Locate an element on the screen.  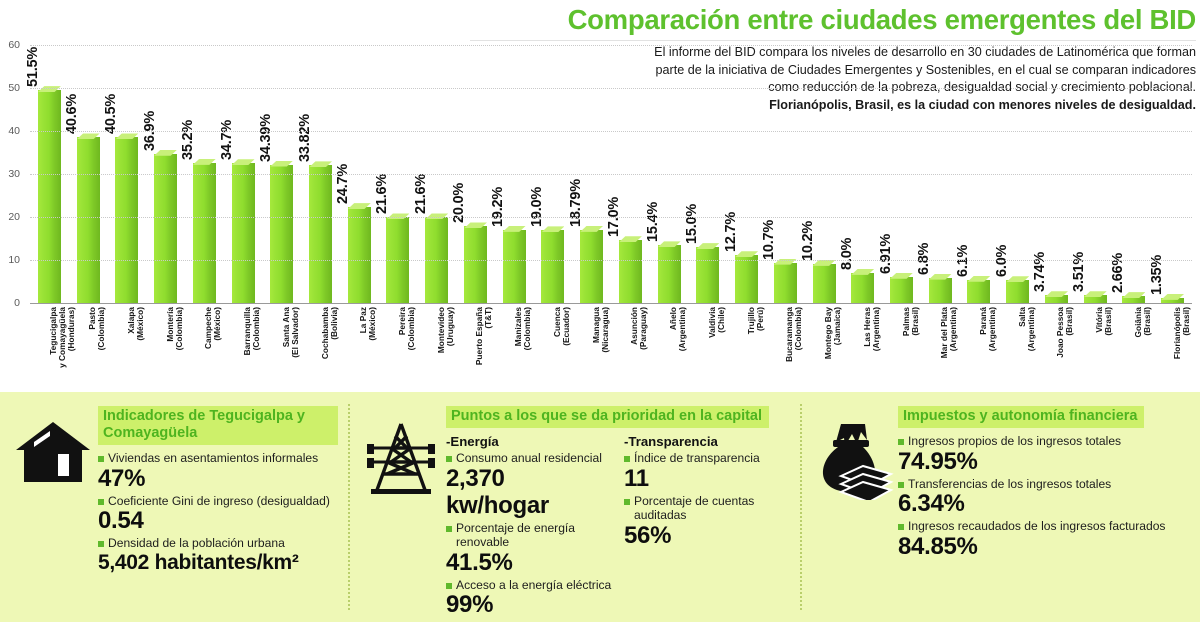
x-axis-tick-label: Trujillo (Perú) is located at coordinates (755, 321).